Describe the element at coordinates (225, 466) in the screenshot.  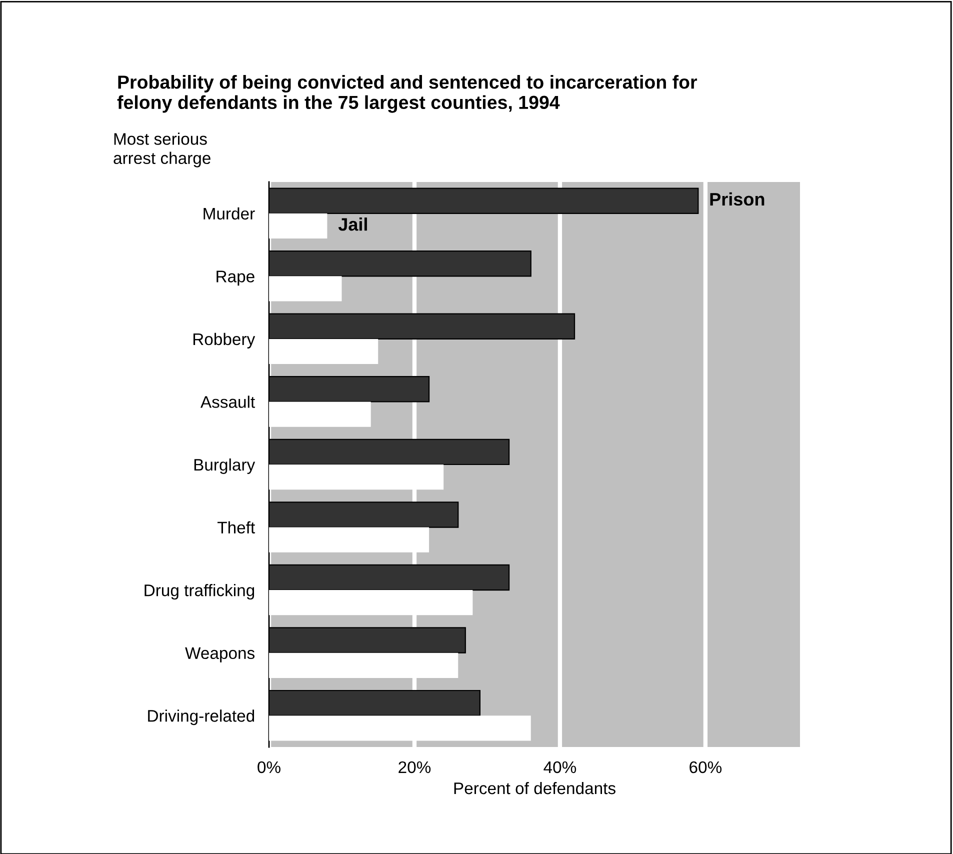
I see `y-tick-label: Burglary` at that location.